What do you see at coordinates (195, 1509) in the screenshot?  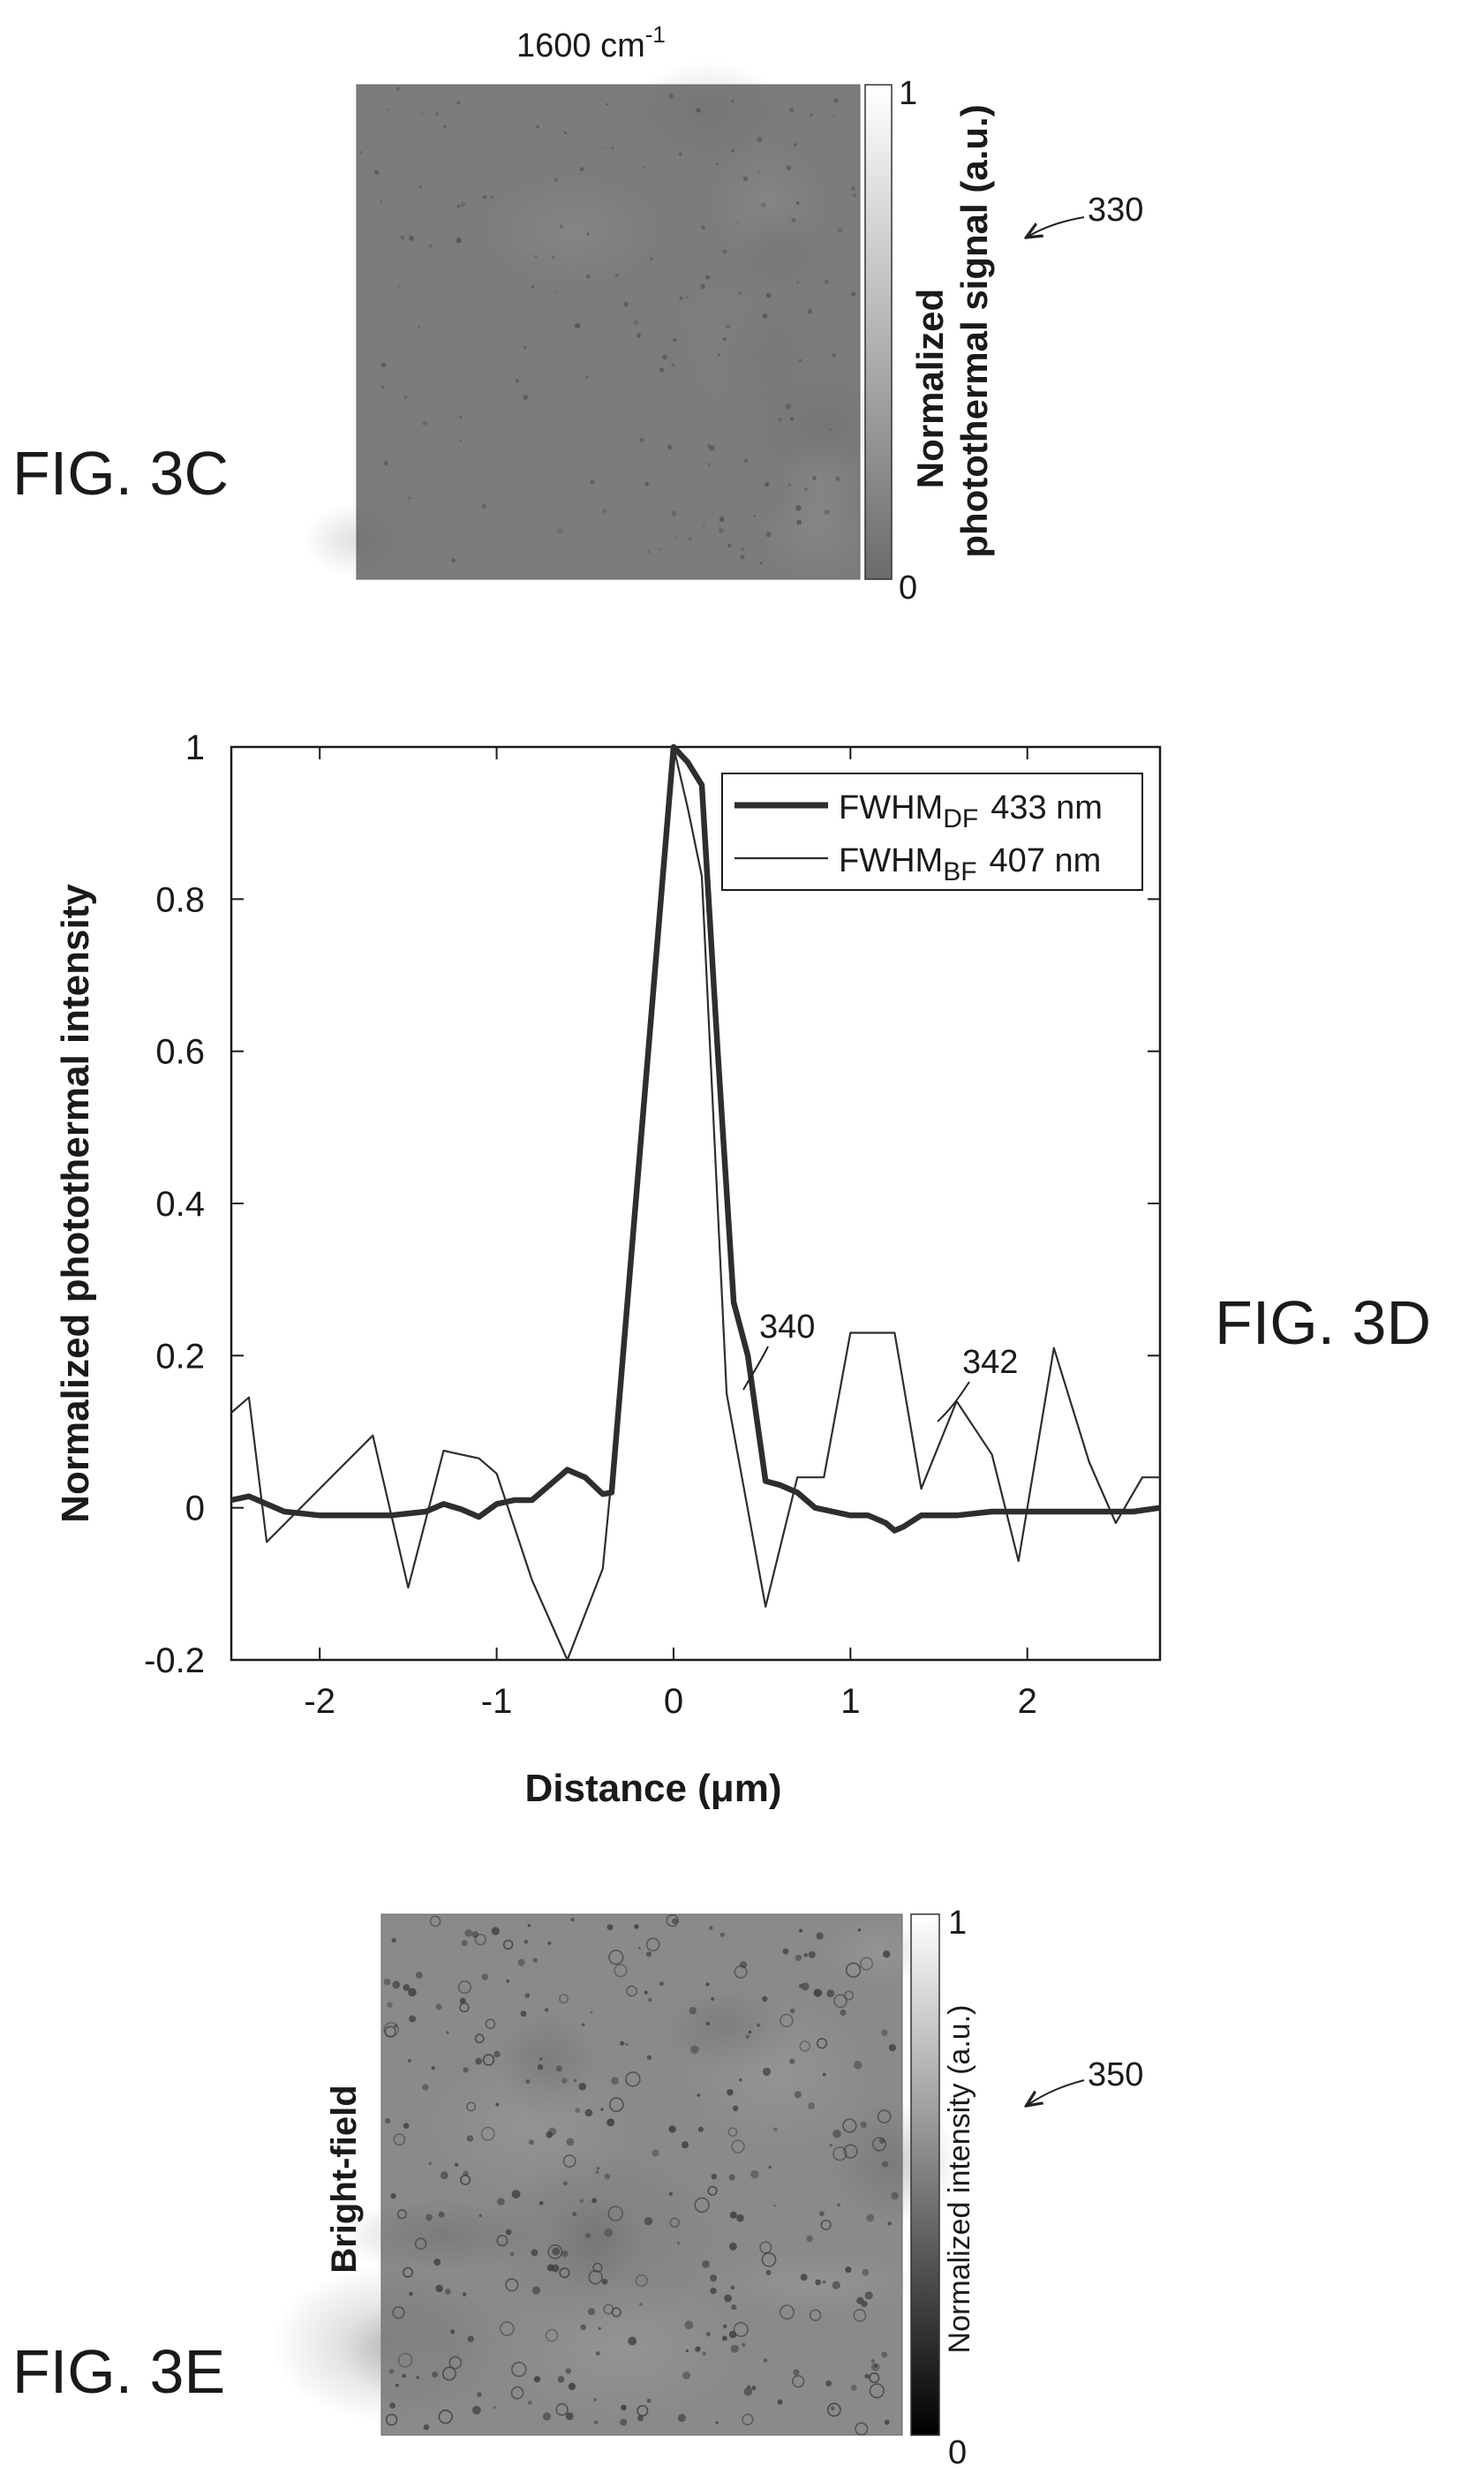 I see `y-tick-label: 0` at bounding box center [195, 1509].